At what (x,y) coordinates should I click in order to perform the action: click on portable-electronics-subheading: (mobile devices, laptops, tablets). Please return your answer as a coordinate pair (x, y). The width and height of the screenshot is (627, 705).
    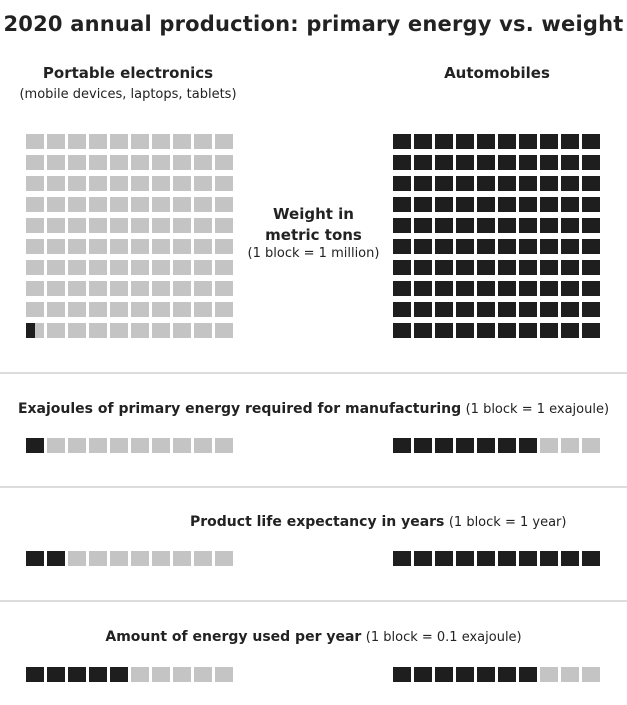
    Looking at the image, I should click on (128, 94).